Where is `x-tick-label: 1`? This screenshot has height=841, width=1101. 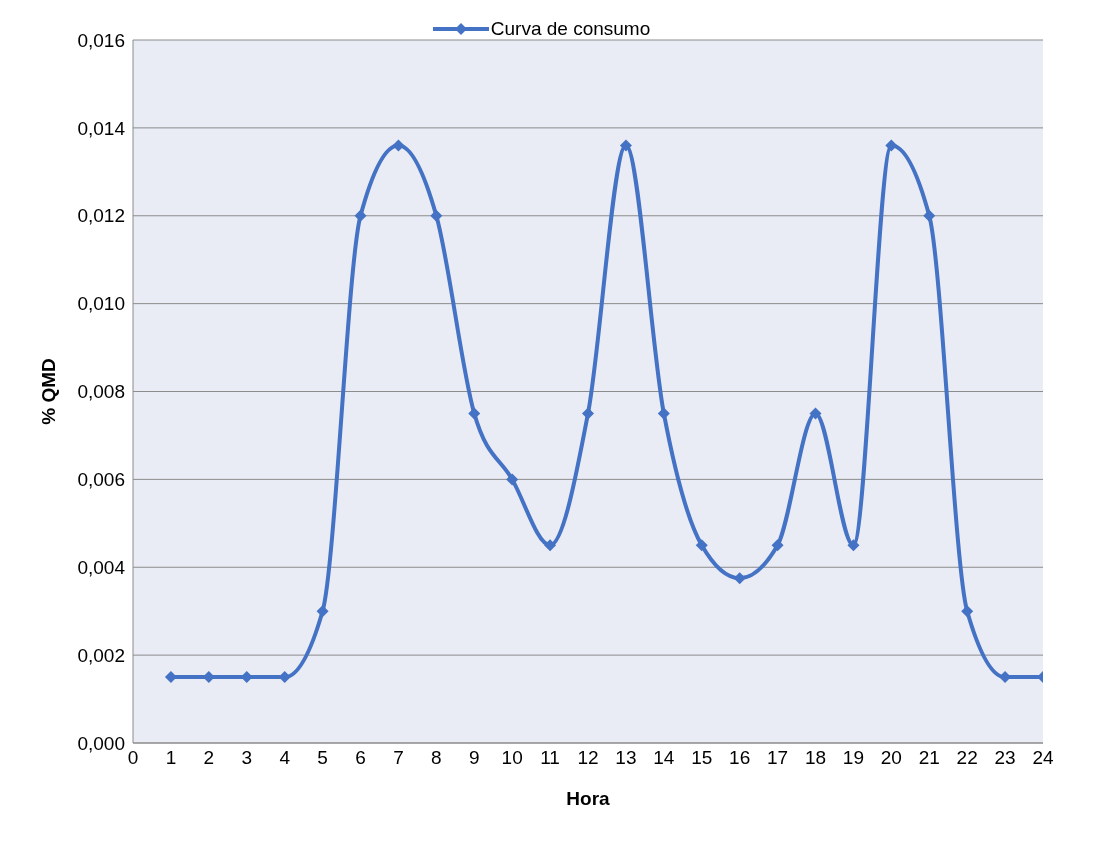
x-tick-label: 1 is located at coordinates (171, 758).